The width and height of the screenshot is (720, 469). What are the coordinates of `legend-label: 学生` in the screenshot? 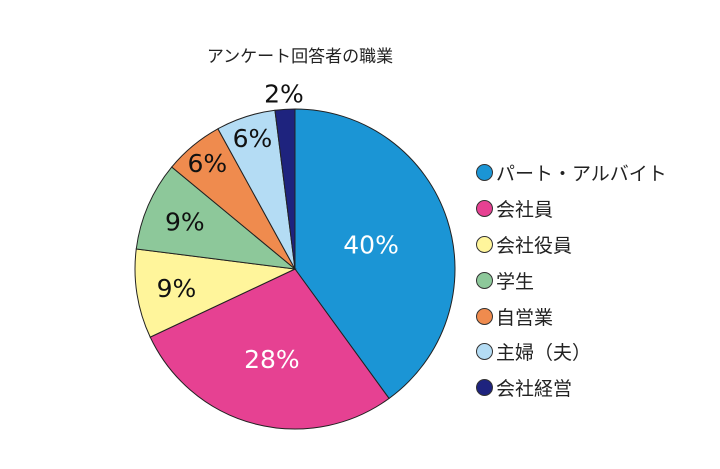 It's located at (515, 281).